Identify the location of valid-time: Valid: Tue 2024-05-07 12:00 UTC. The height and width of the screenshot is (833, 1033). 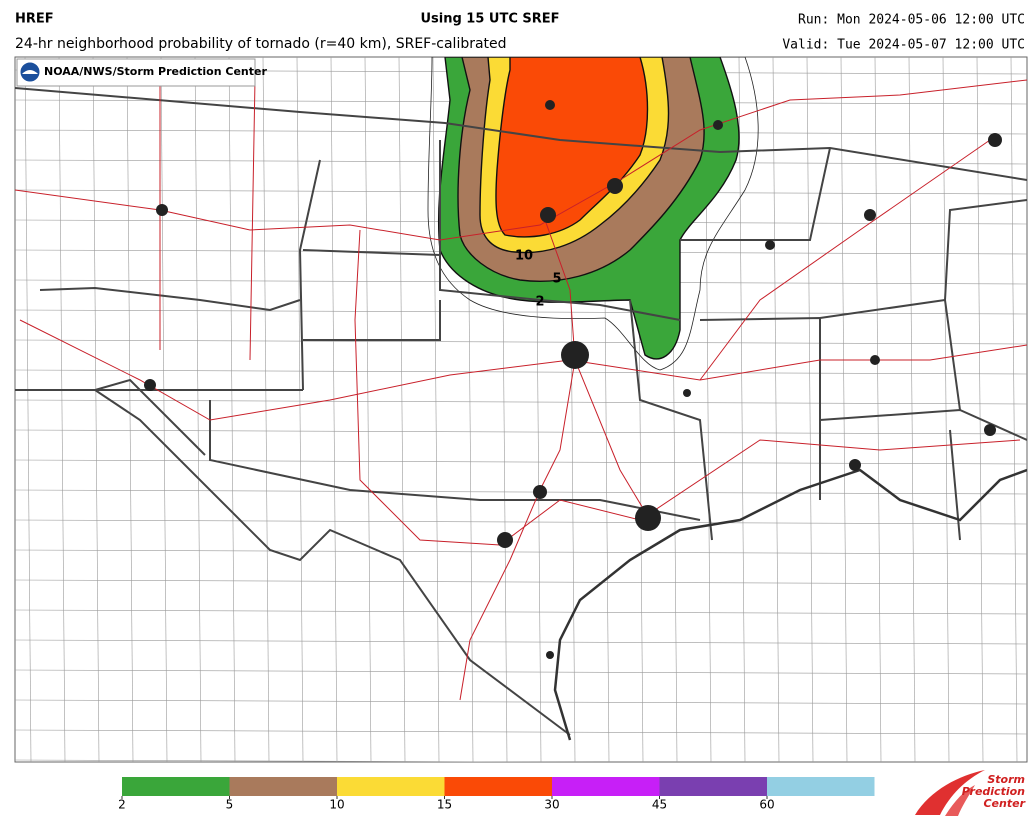
(903, 45).